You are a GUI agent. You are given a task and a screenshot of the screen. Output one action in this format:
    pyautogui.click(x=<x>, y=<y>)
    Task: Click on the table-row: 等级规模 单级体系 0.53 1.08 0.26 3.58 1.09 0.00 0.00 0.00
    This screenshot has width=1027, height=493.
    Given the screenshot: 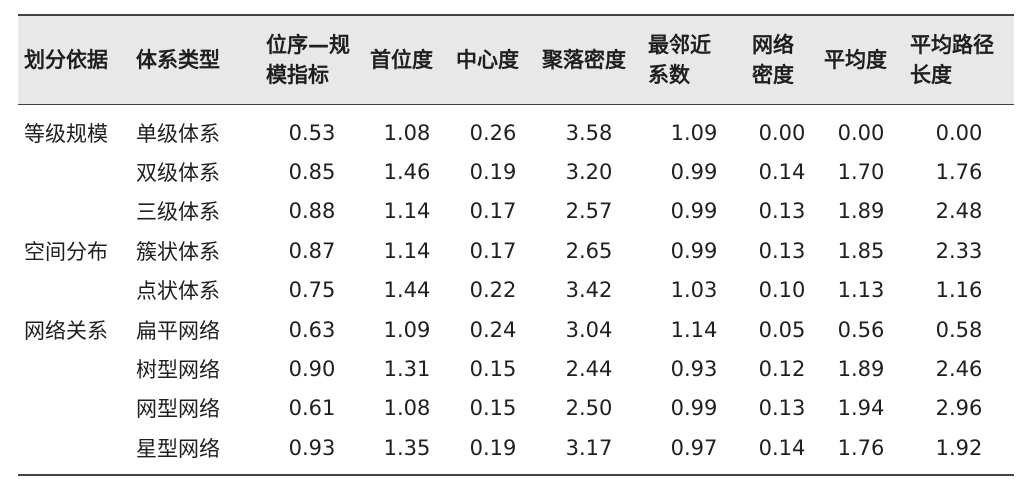 What is the action you would take?
    pyautogui.click(x=516, y=129)
    